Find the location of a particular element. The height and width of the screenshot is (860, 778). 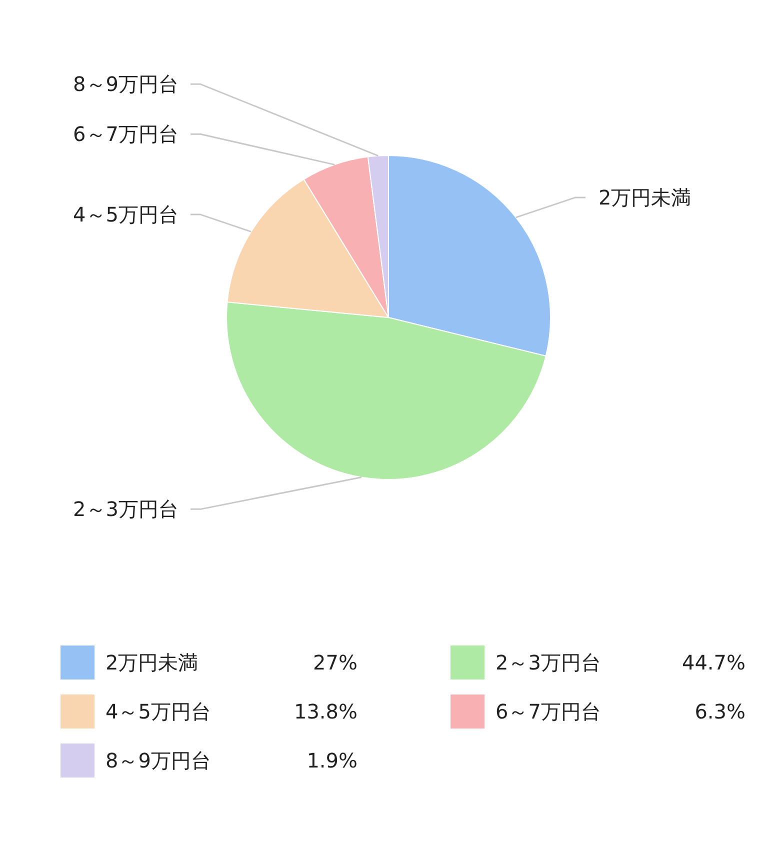

data-label: 1.9% is located at coordinates (332, 760).